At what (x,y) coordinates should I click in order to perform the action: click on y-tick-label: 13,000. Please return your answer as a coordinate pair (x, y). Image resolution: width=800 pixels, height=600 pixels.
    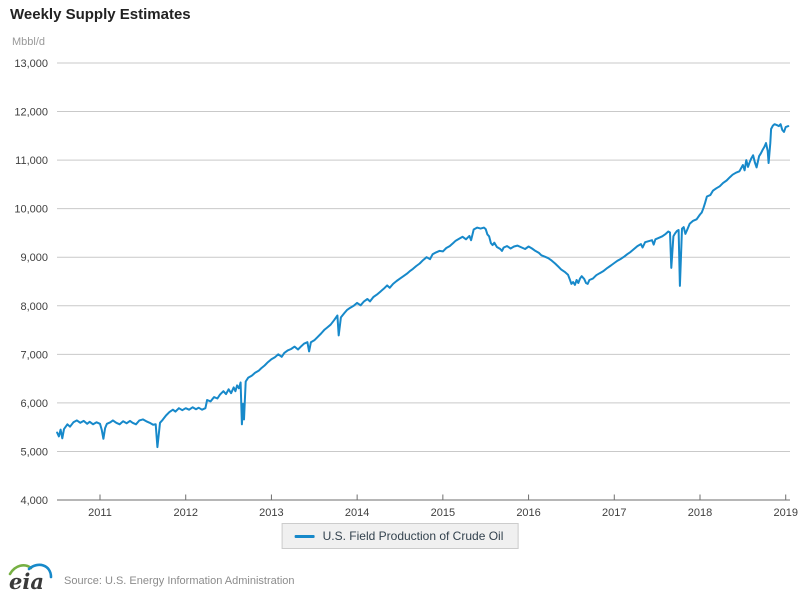
    Looking at the image, I should click on (31, 64).